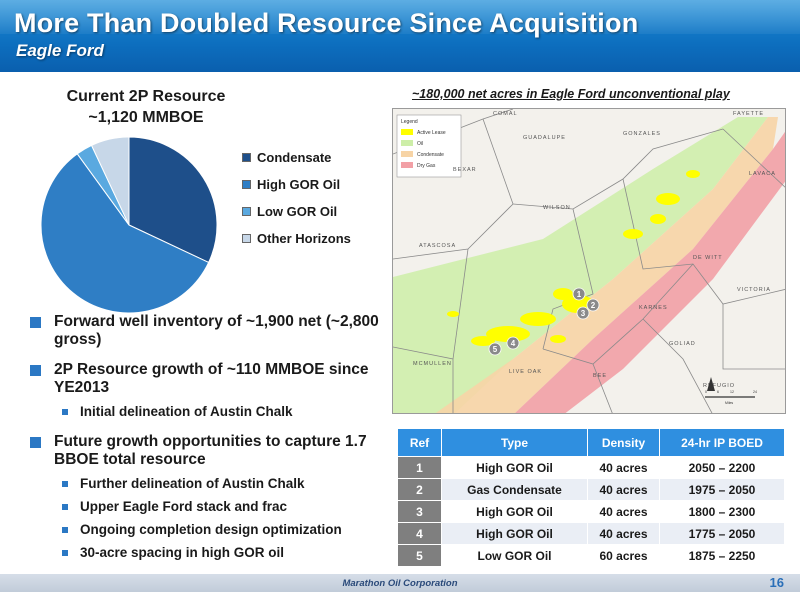 The width and height of the screenshot is (800, 600). I want to click on map-legend-label: Condensate, so click(430, 155).